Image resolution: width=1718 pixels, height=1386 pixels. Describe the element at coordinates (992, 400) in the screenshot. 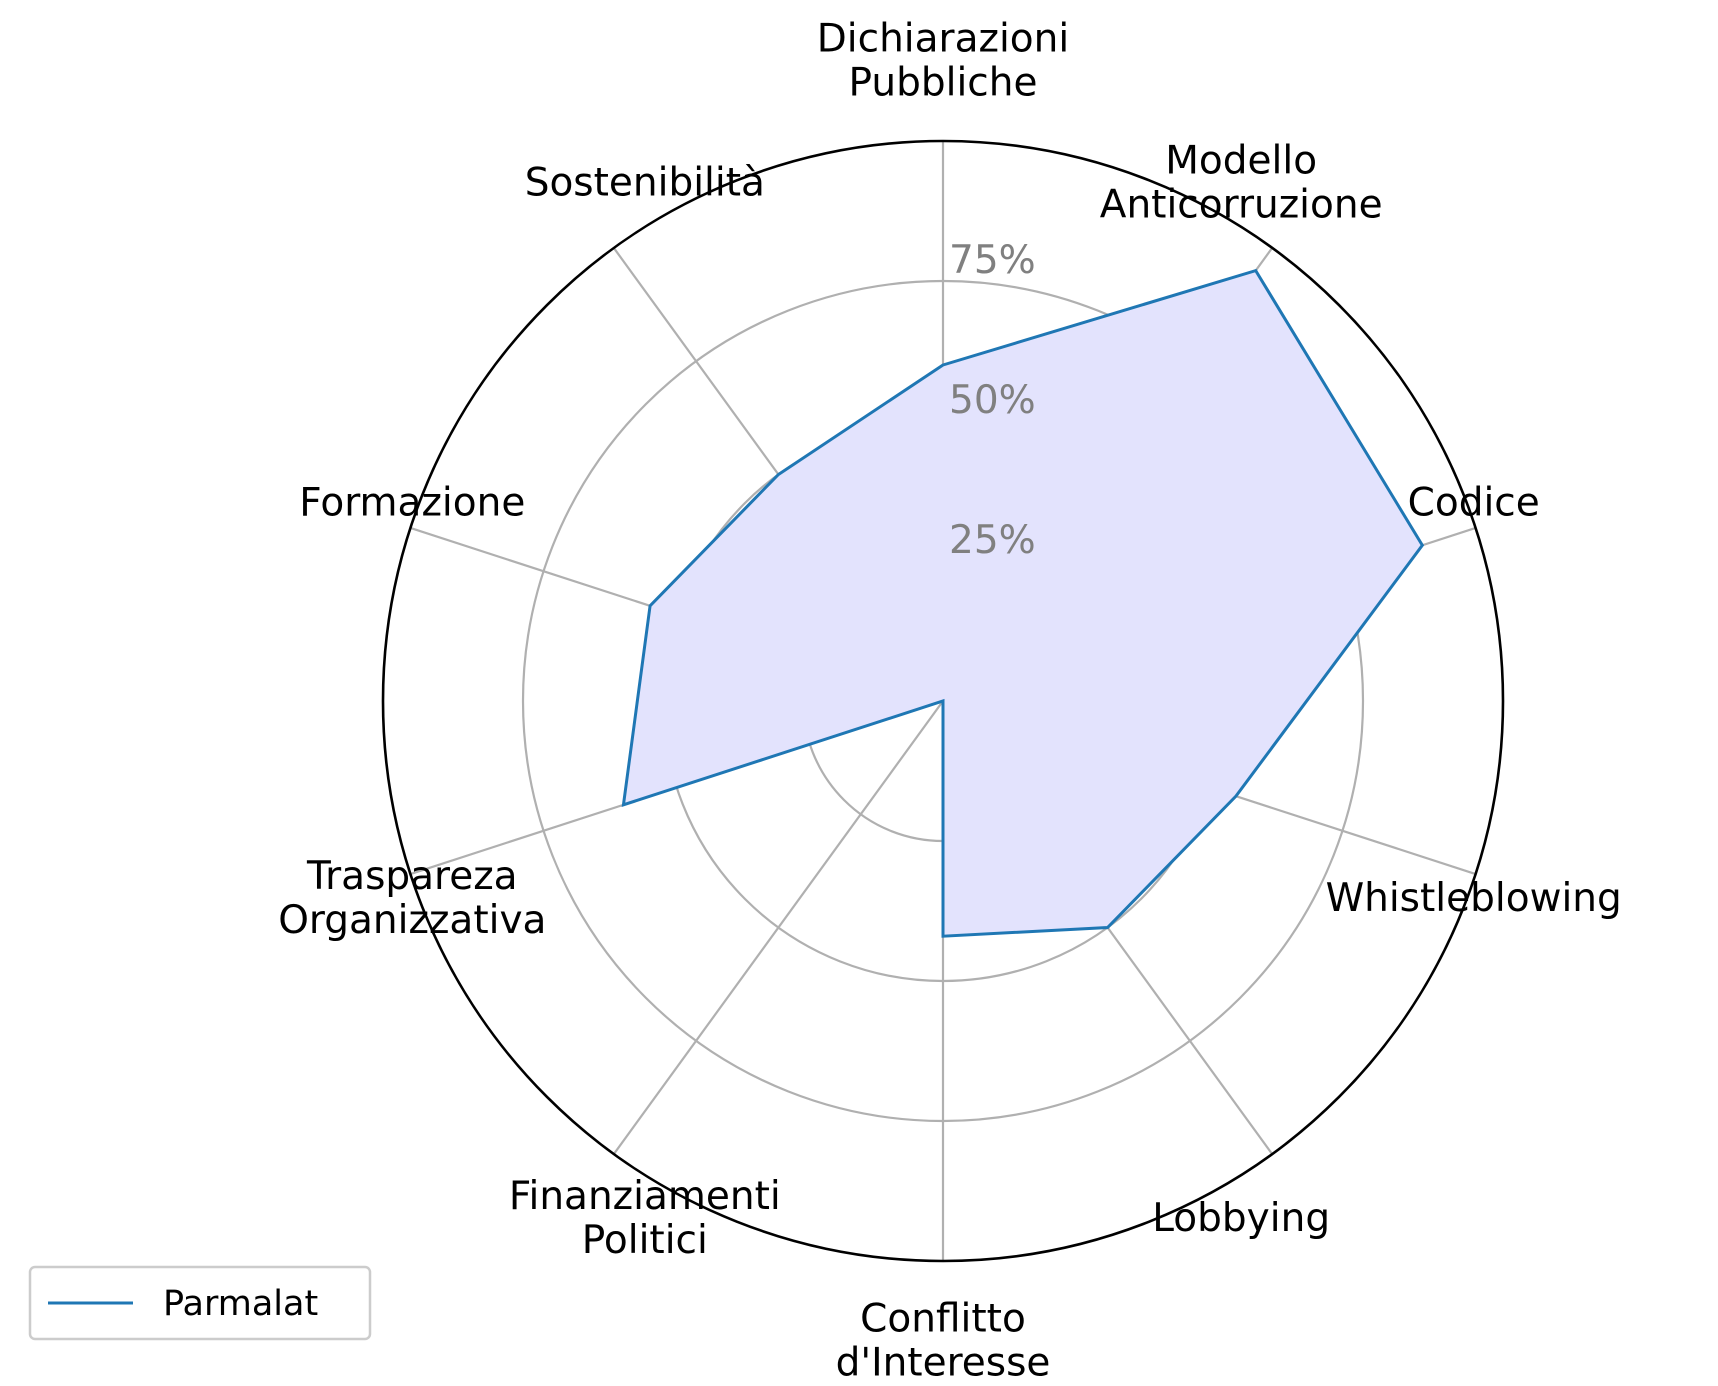

I see `r-tick-label-50: 50%` at that location.